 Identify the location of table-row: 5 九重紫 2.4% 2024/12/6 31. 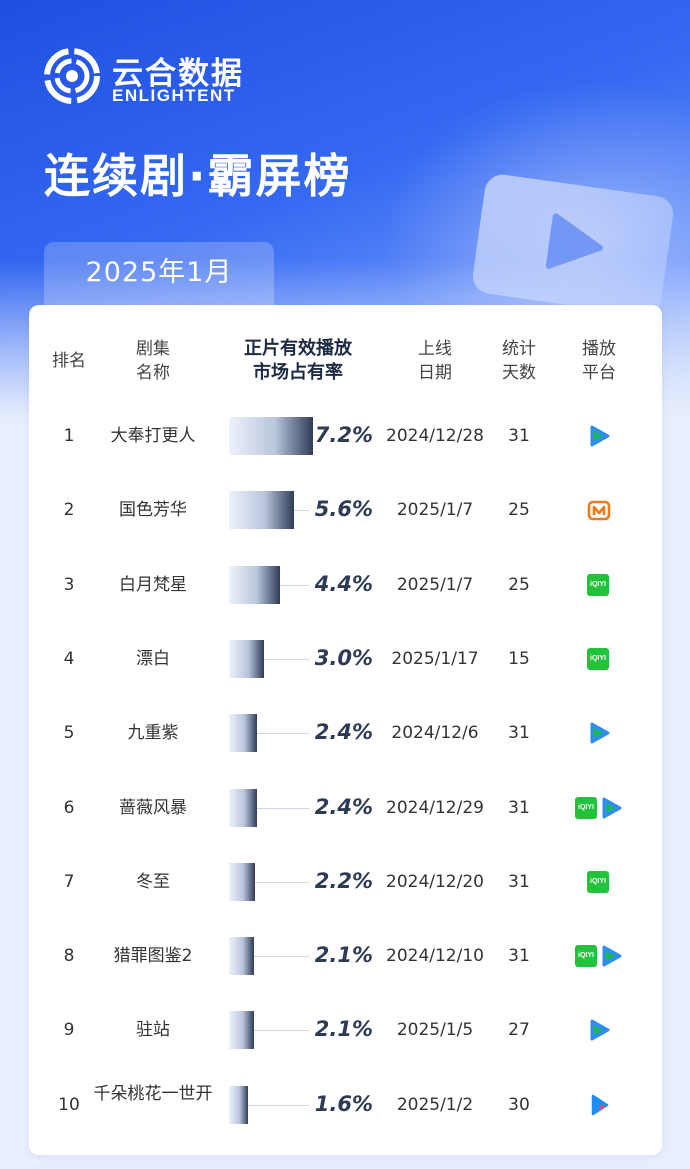
(345, 733).